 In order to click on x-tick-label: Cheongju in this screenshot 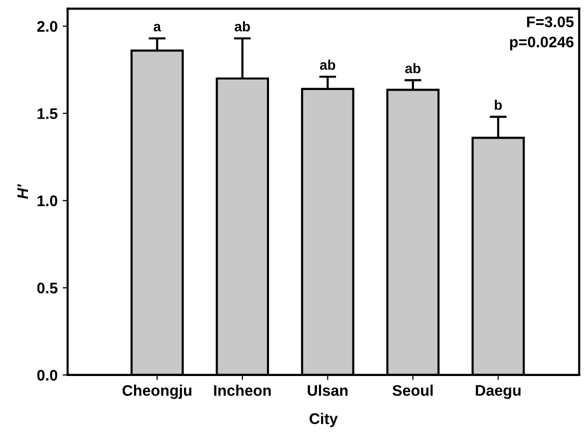, I will do `click(157, 391)`.